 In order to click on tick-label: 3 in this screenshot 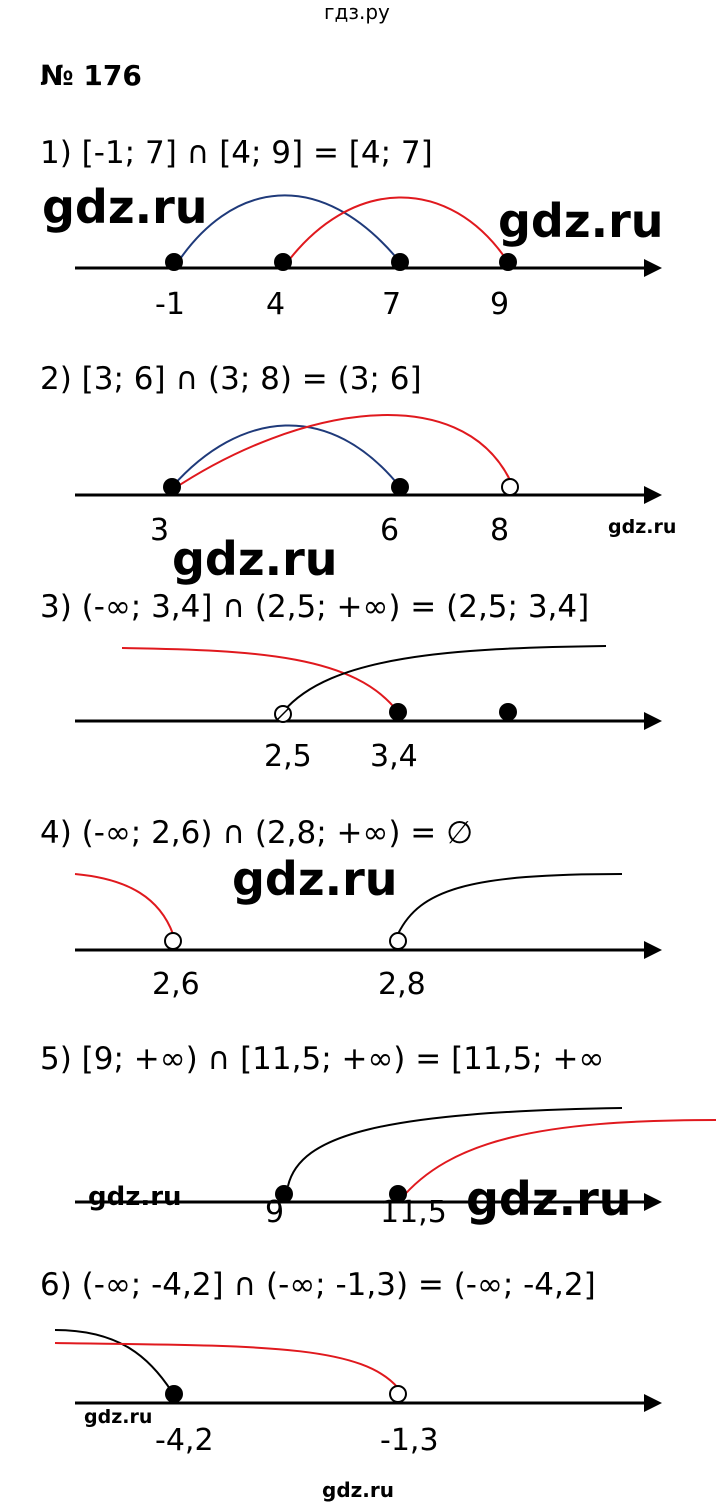, I will do `click(160, 530)`.